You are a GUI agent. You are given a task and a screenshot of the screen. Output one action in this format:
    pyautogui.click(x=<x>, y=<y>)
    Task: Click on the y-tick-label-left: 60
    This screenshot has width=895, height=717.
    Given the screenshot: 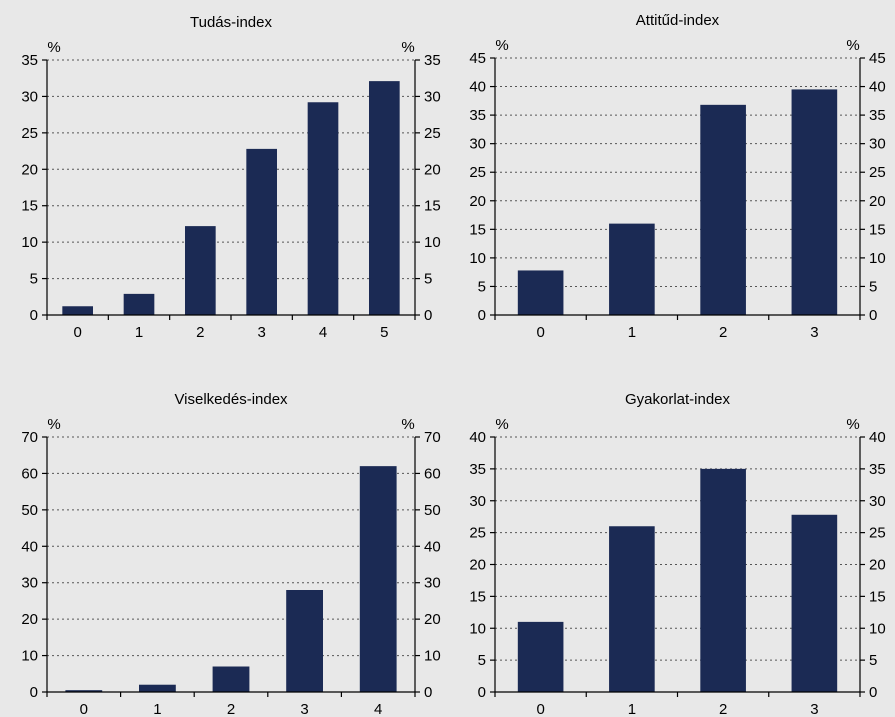 What is the action you would take?
    pyautogui.click(x=29, y=473)
    